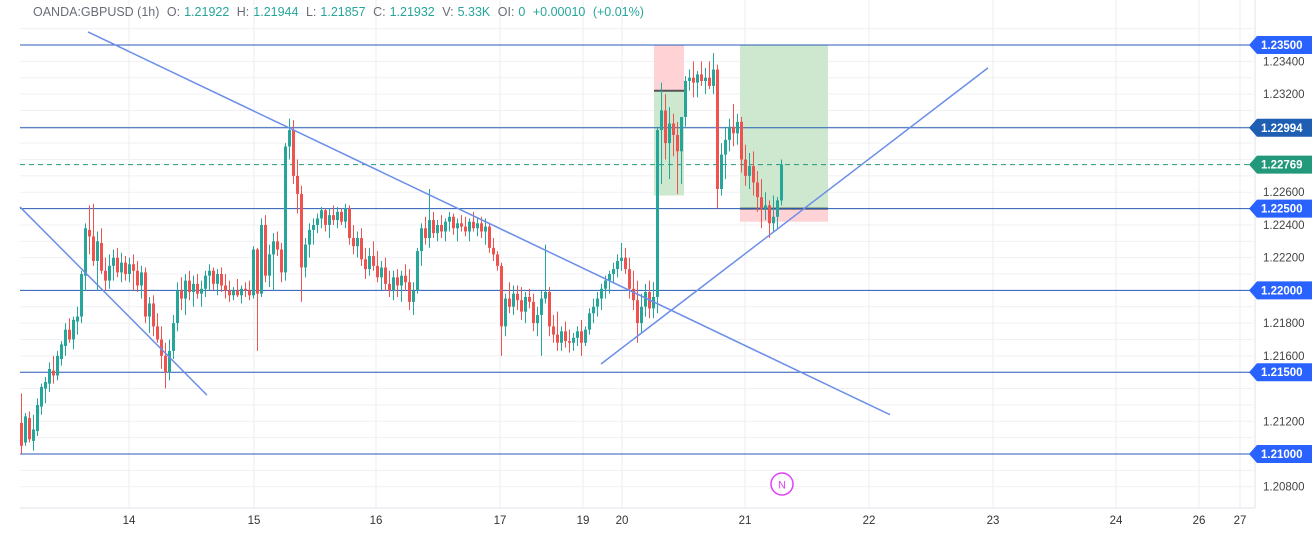 This screenshot has height=538, width=1315. What do you see at coordinates (173, 12) in the screenshot?
I see `open-label: O:` at bounding box center [173, 12].